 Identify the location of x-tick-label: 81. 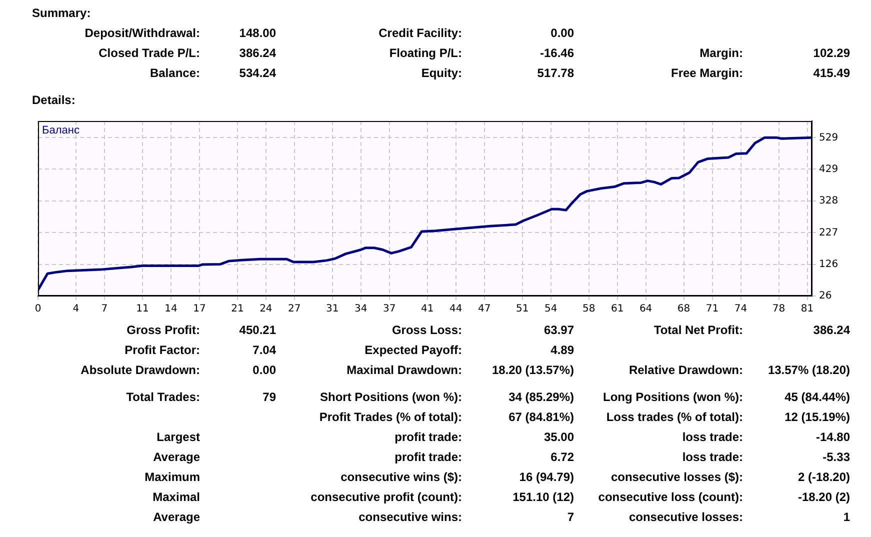
(807, 309).